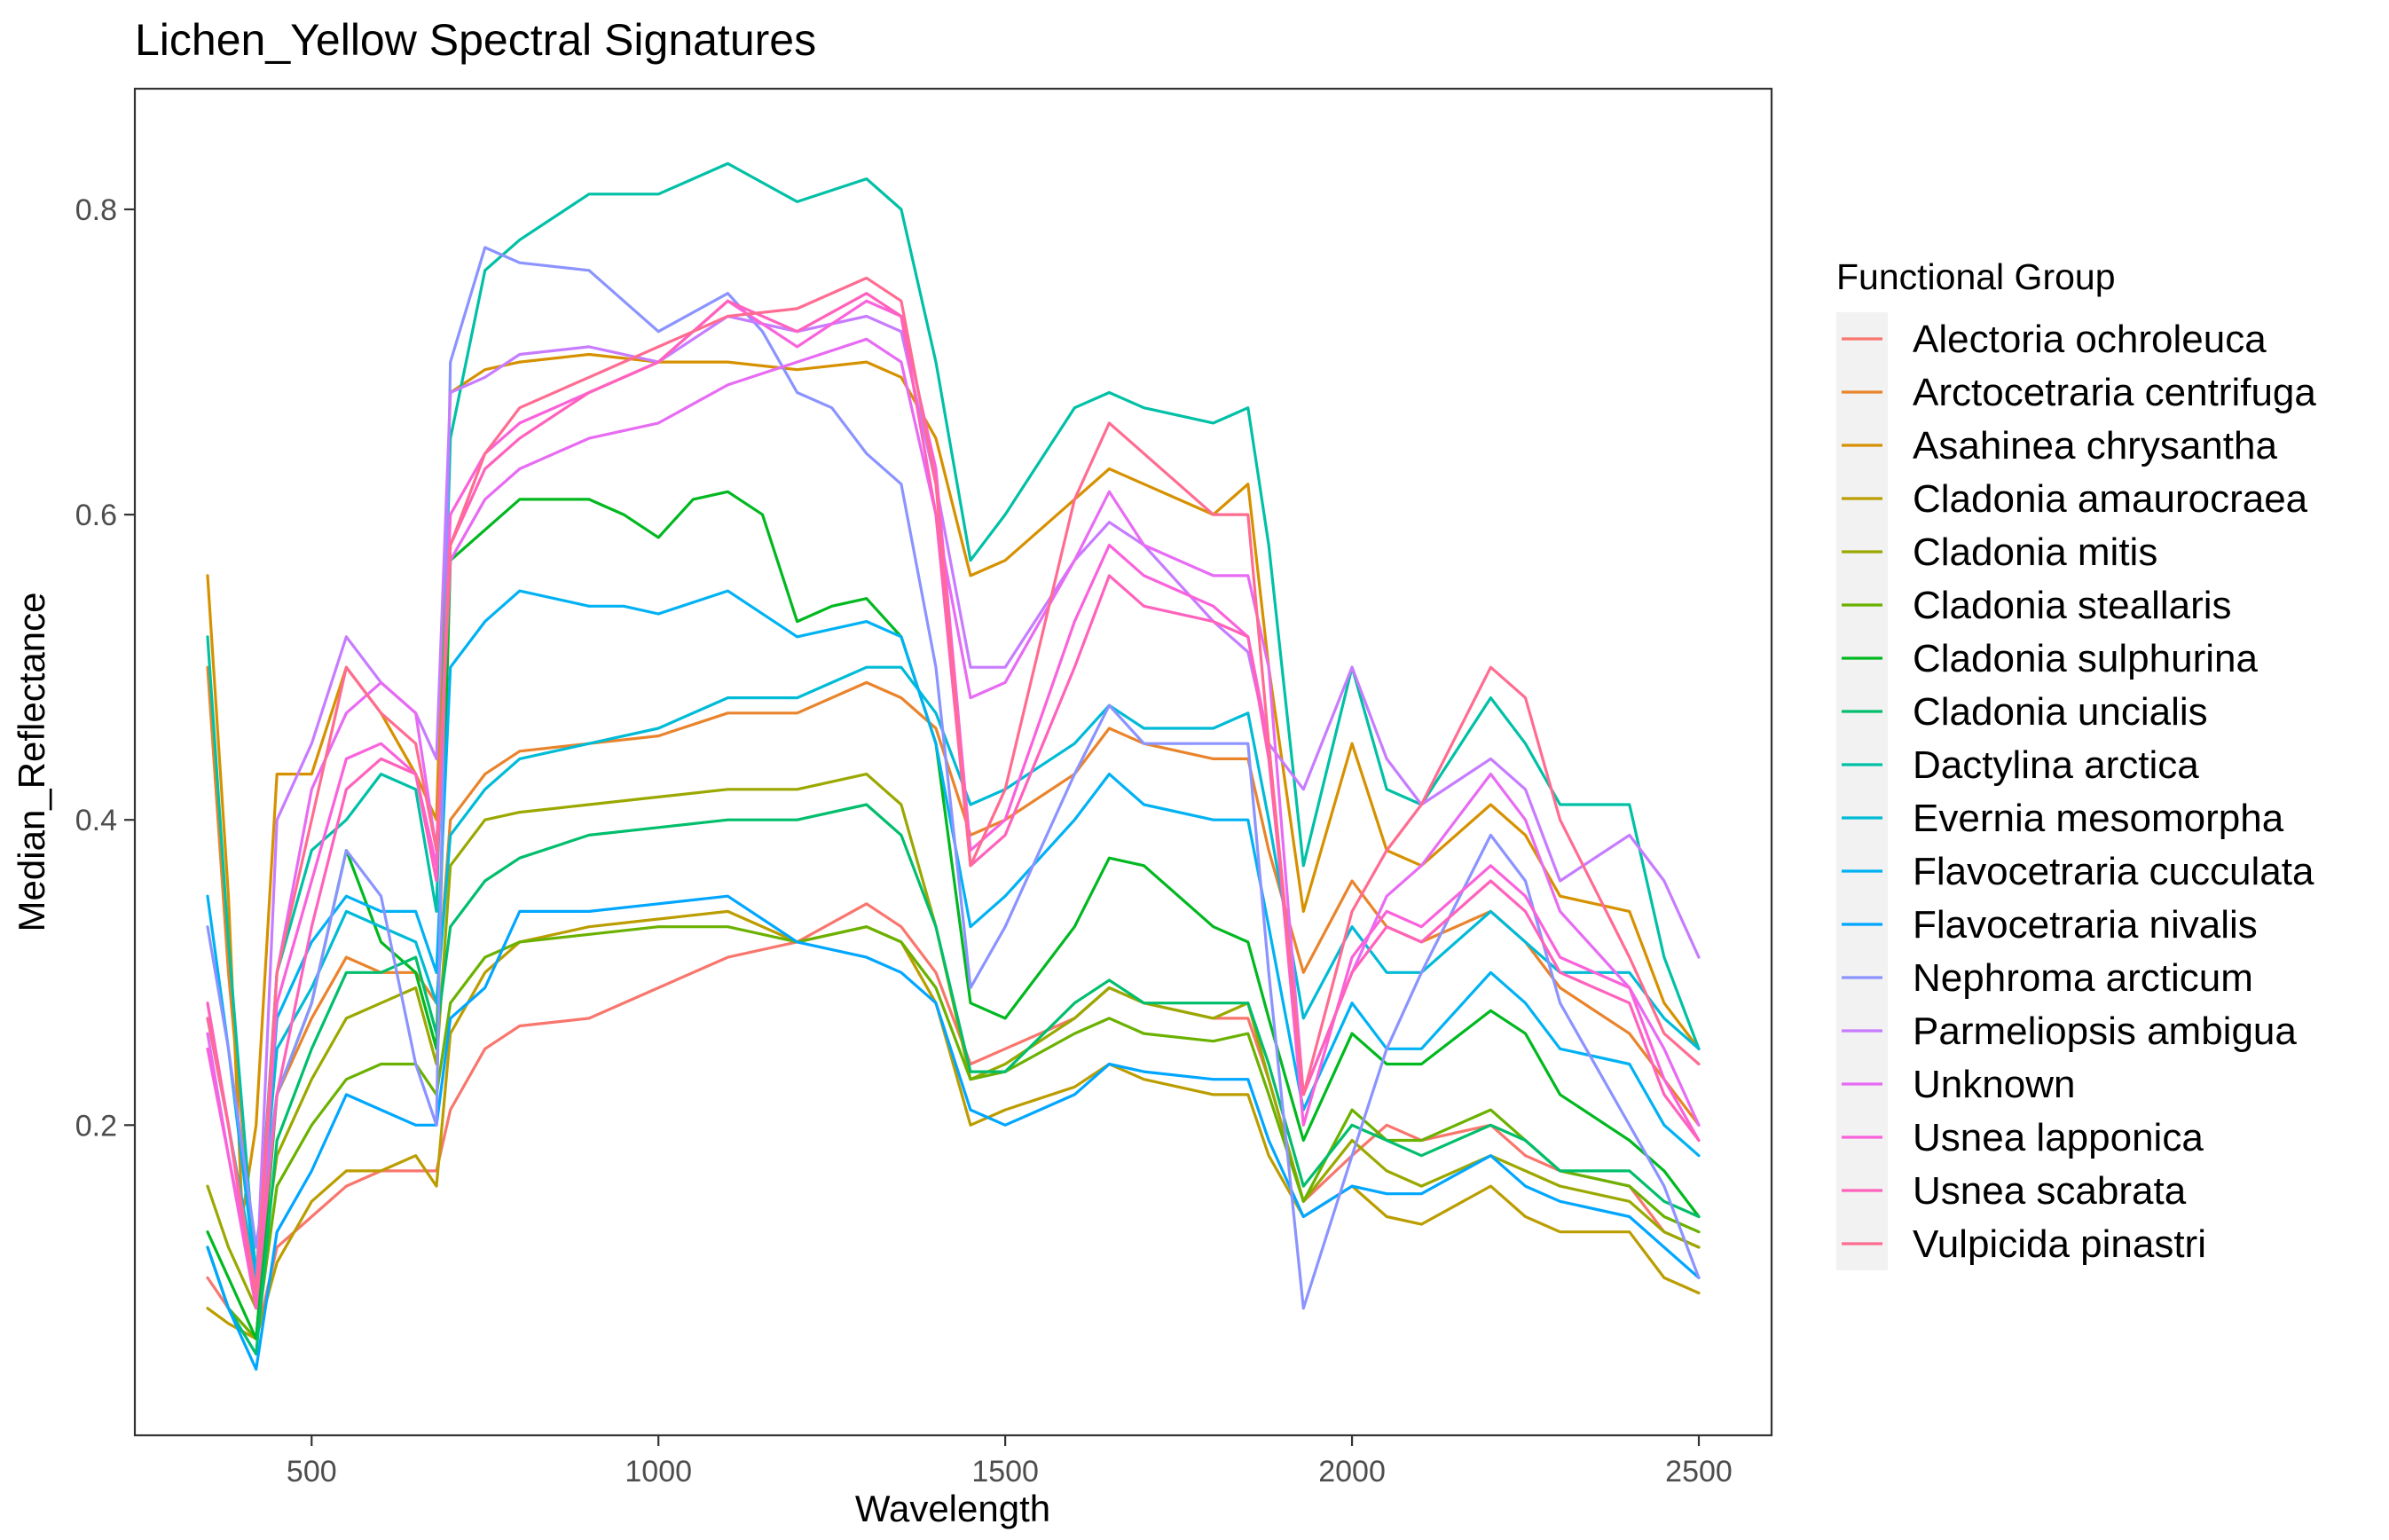 The height and width of the screenshot is (1540, 2389). What do you see at coordinates (658, 1472) in the screenshot?
I see `x-tick-label: 1000` at bounding box center [658, 1472].